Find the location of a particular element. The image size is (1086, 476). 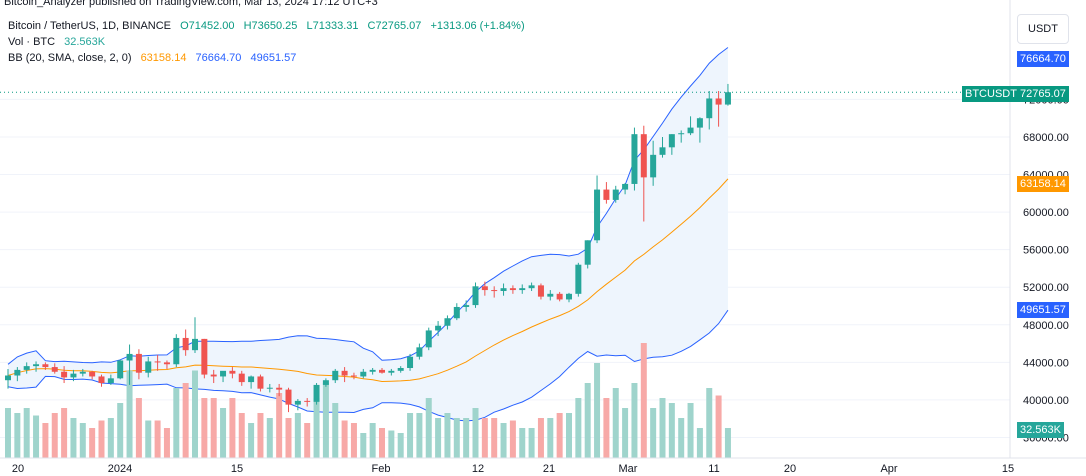

volume-legend: Vol · BTC 32.563K is located at coordinates (59, 42).